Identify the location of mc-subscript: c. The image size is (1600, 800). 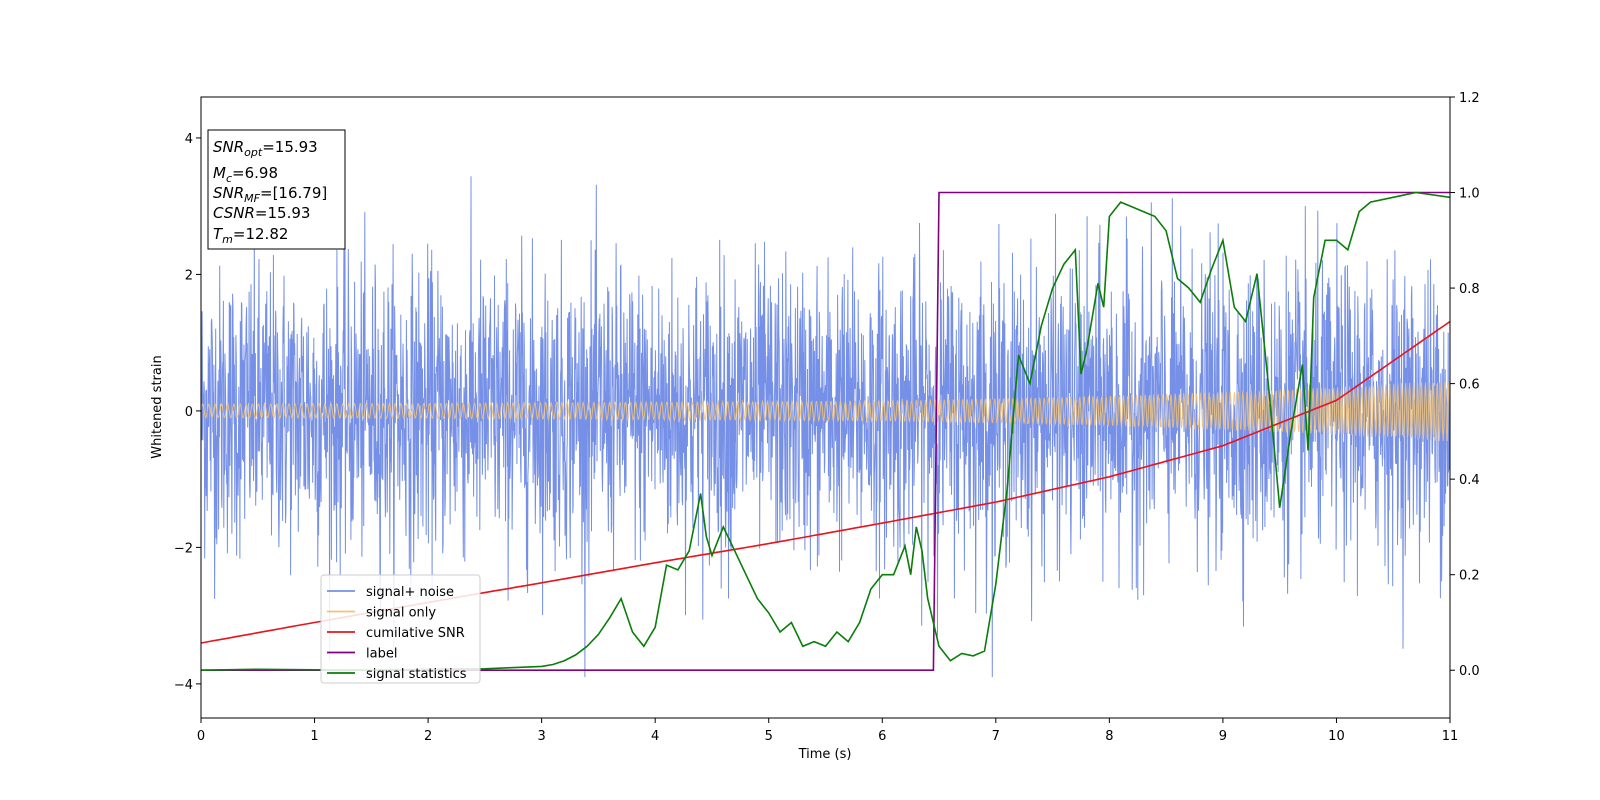
(229, 178).